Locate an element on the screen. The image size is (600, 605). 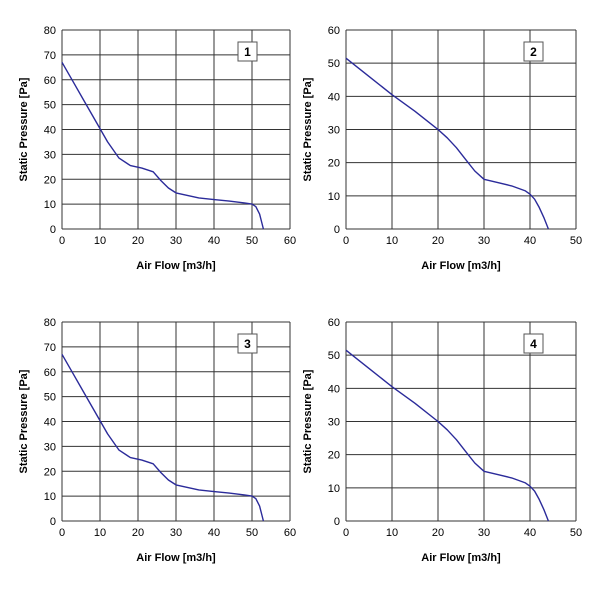
panel-label: 4 is located at coordinates (533, 344).